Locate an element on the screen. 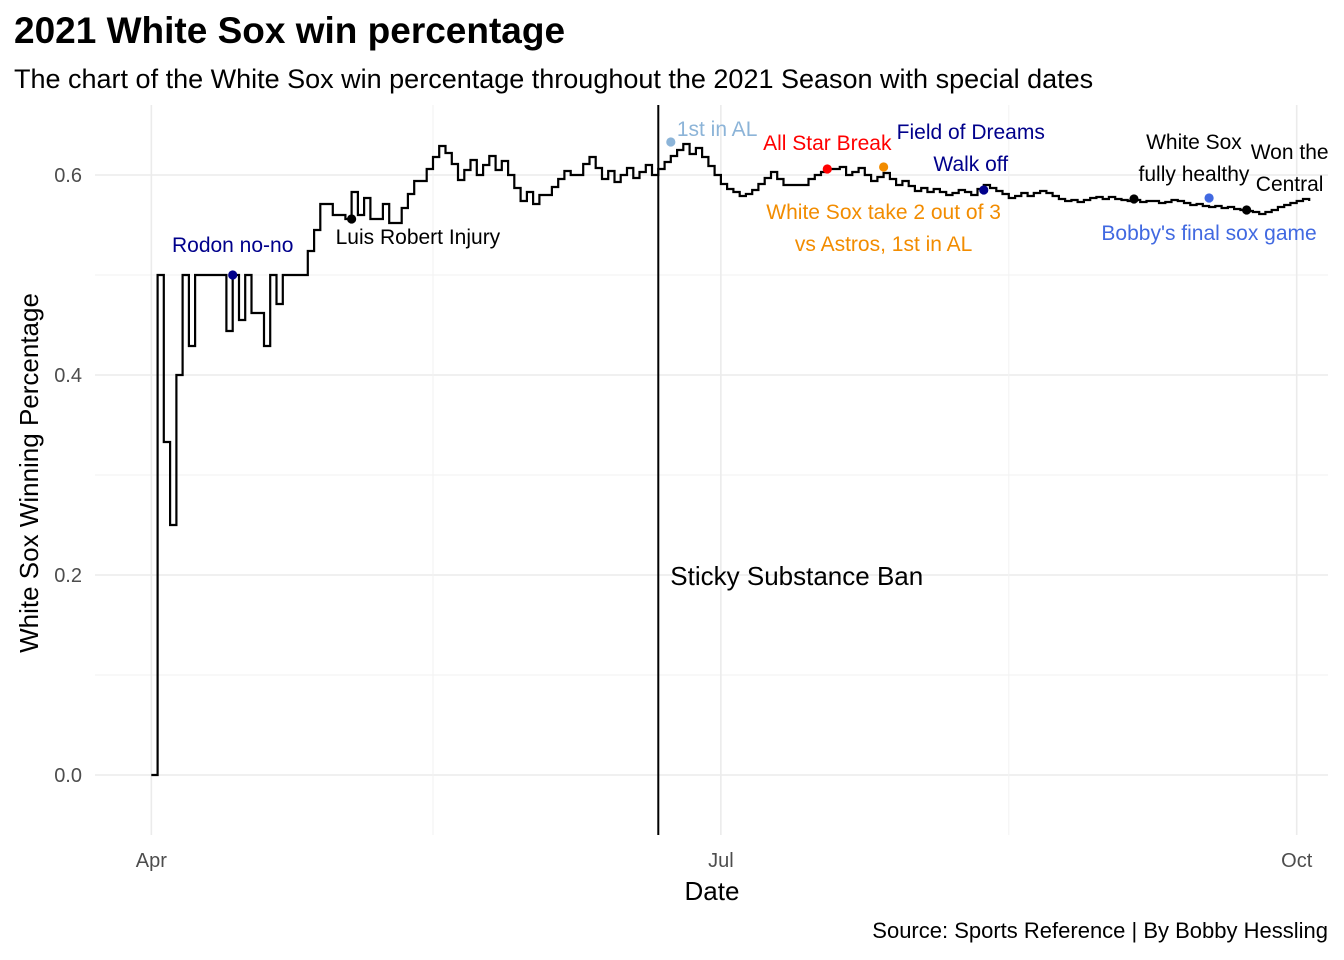 The image size is (1344, 960). annotation-label-line: fully healthy is located at coordinates (1194, 174).